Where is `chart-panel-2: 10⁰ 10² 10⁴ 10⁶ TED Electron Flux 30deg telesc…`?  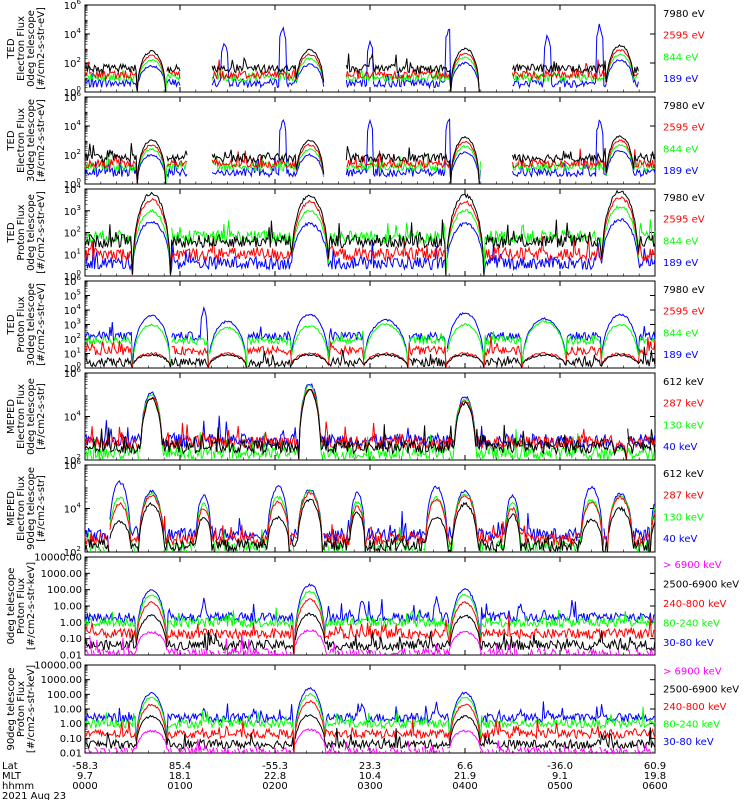
chart-panel-2: 10⁰ 10² 10⁴ 10⁶ TED Electron Flux 30deg telesc… is located at coordinates (355, 140).